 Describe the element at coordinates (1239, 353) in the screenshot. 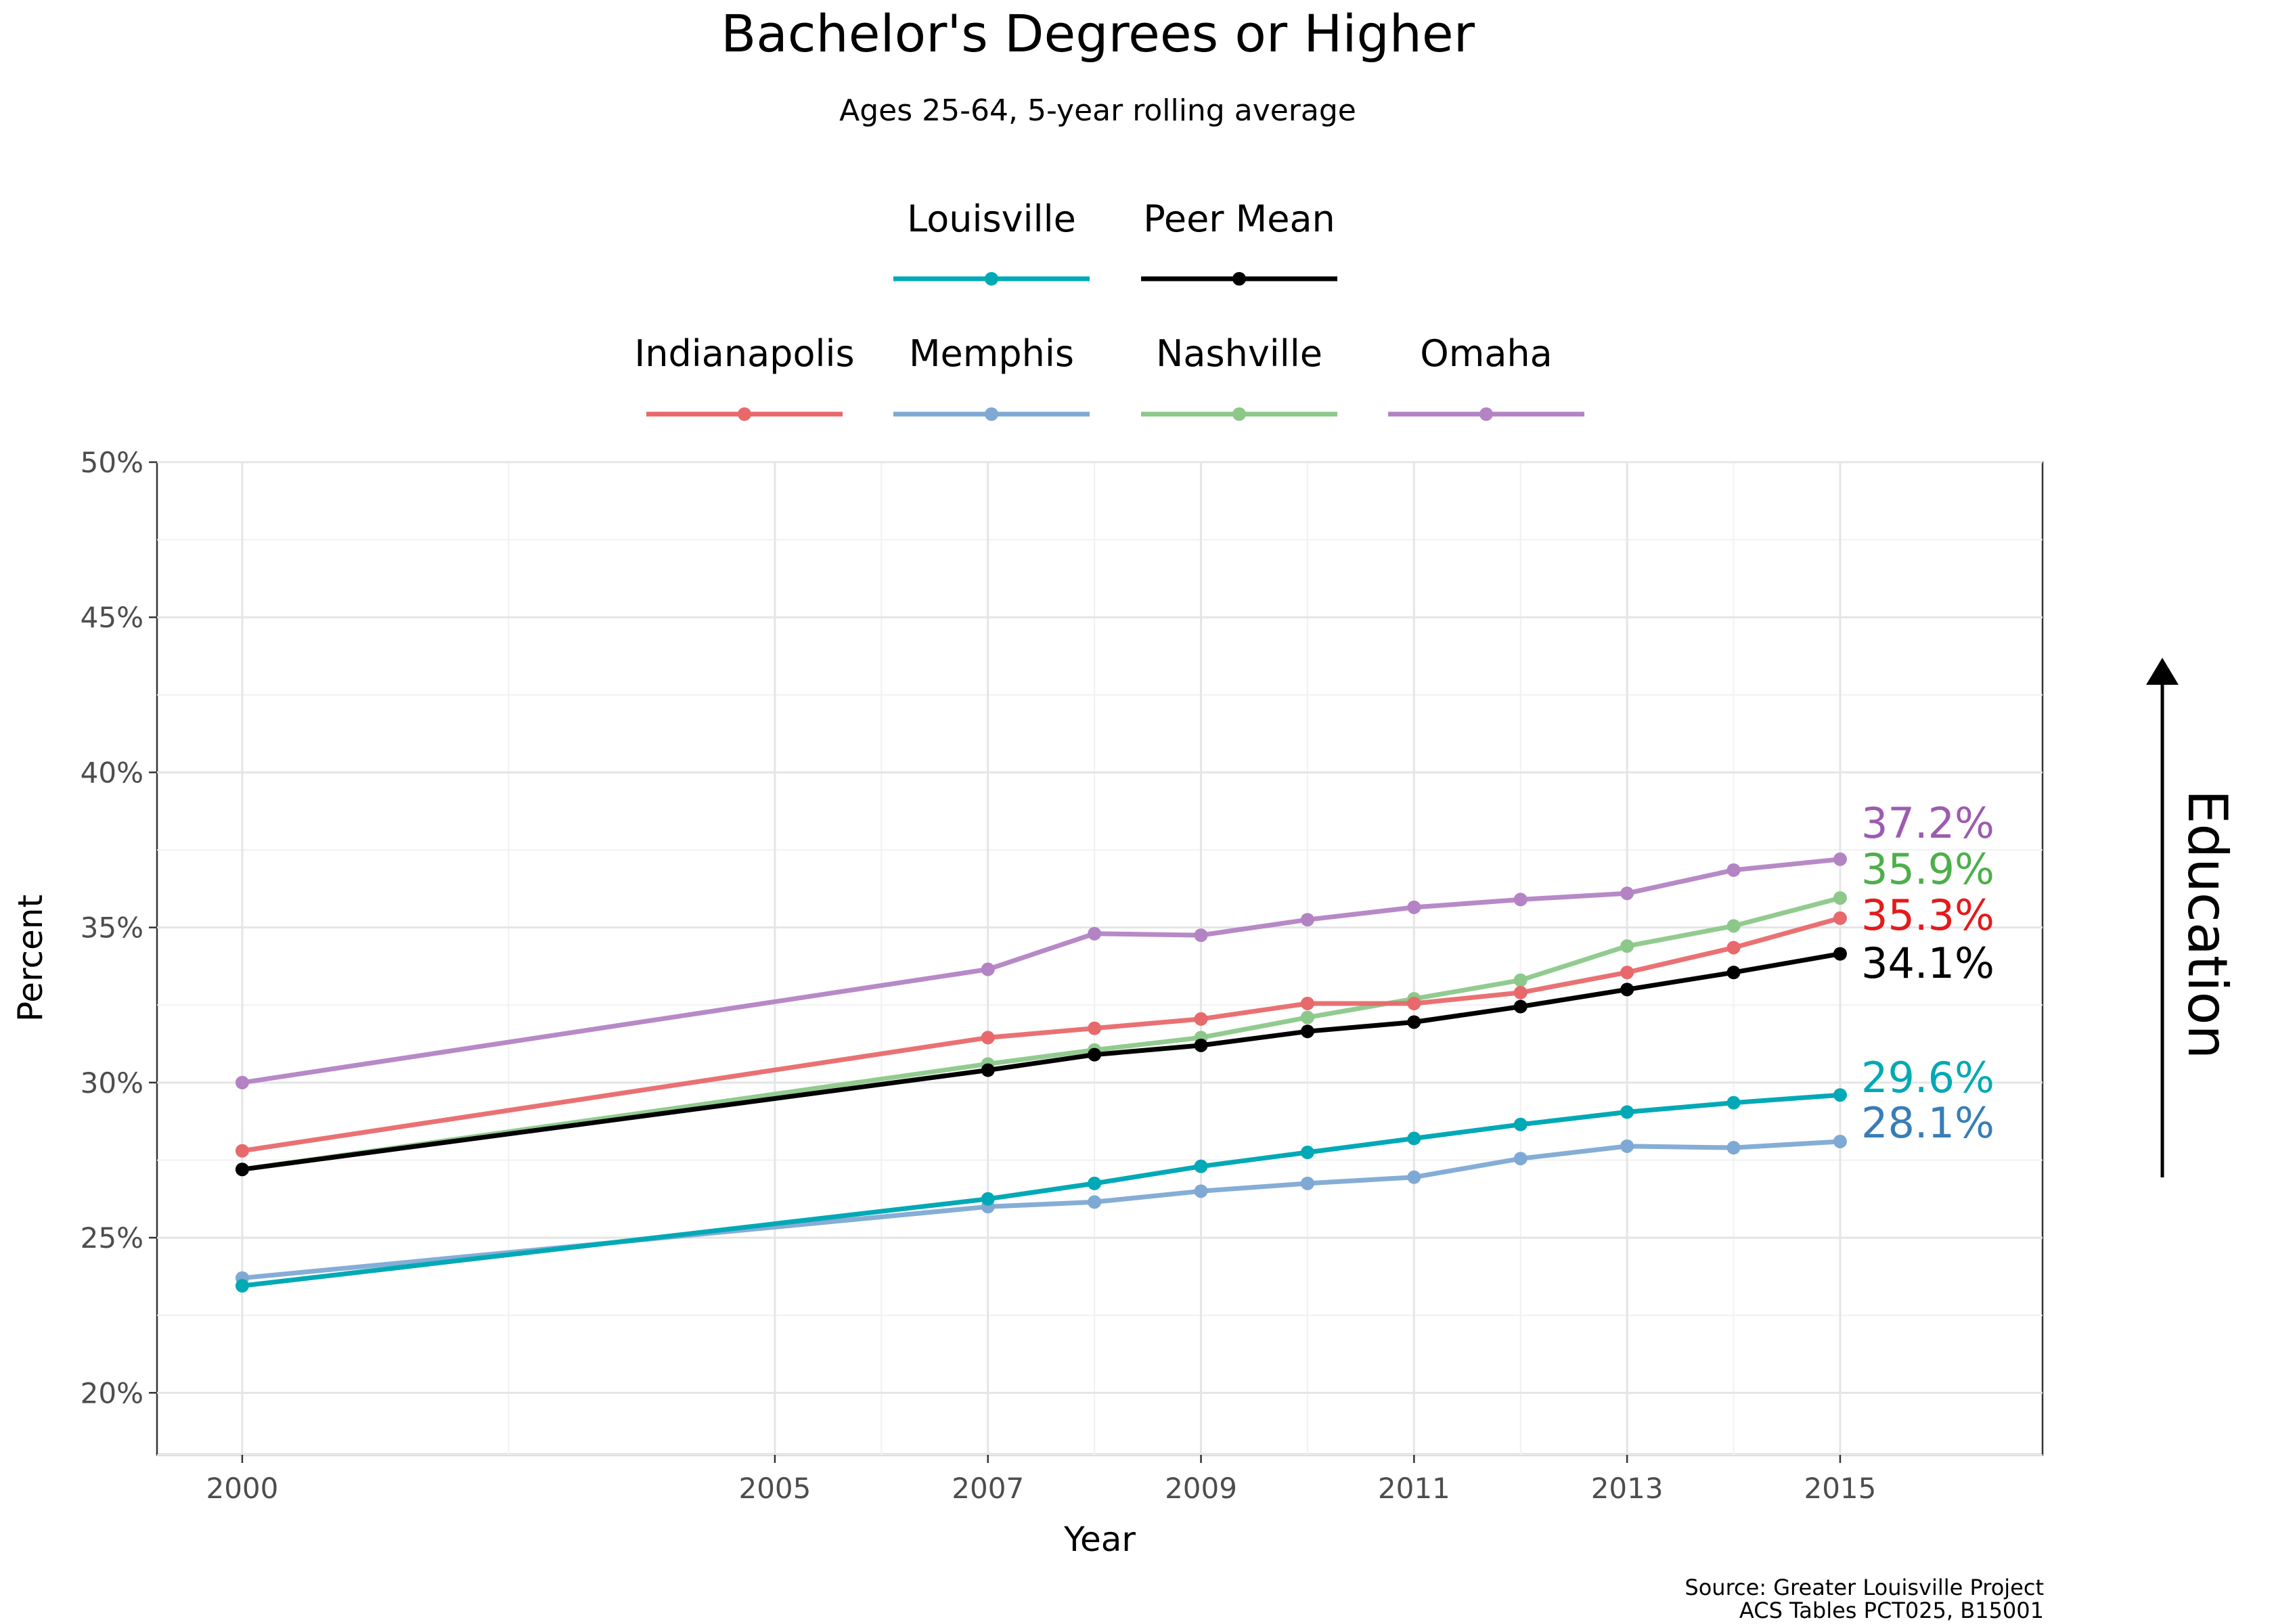

I see `legend-label: Nashville` at that location.